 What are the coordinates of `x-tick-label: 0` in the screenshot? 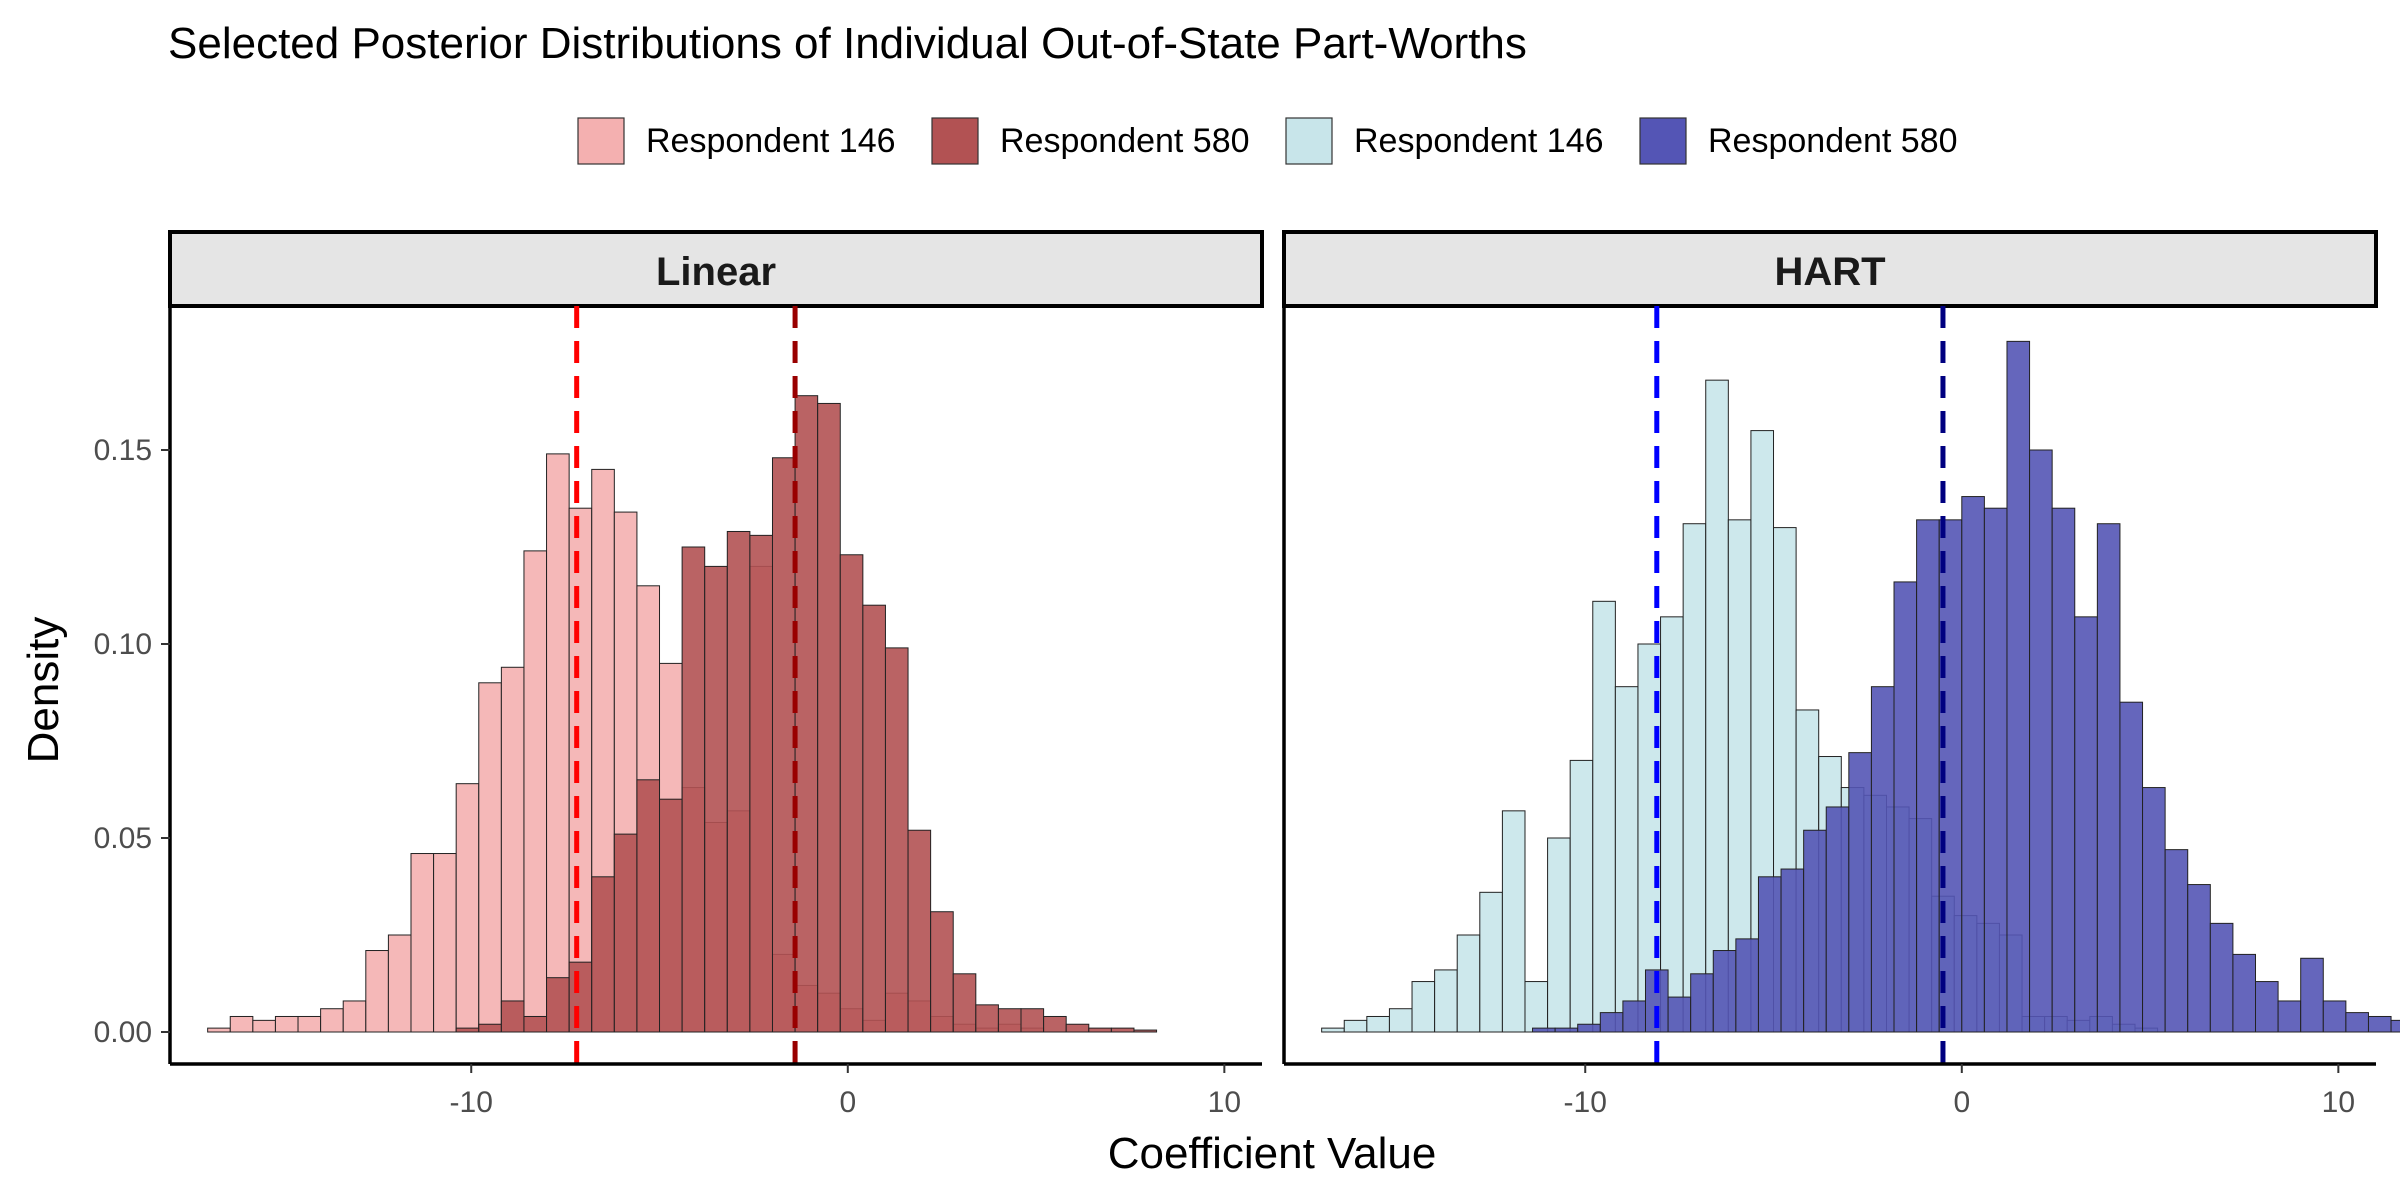 It's located at (847, 1102).